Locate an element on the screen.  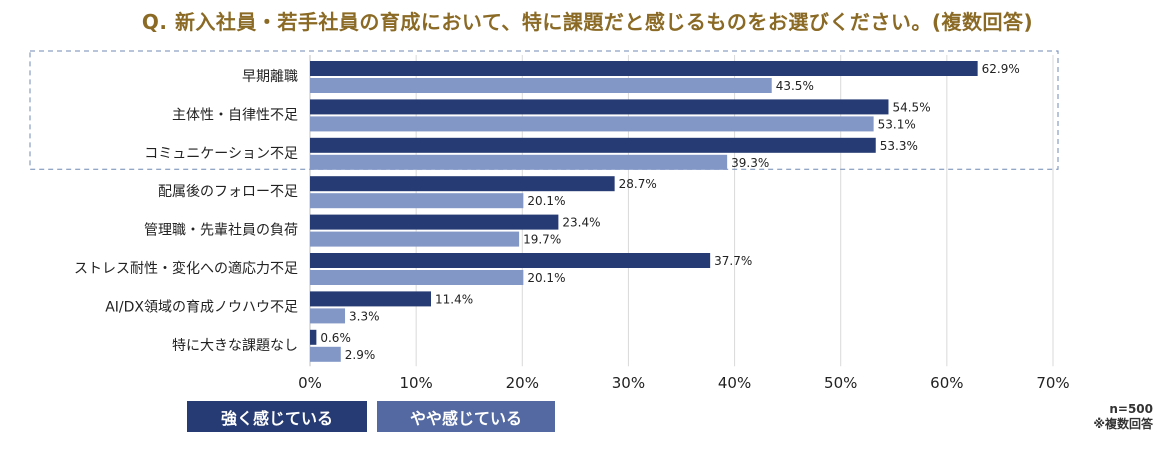
x-tick-label: 20% is located at coordinates (522, 383).